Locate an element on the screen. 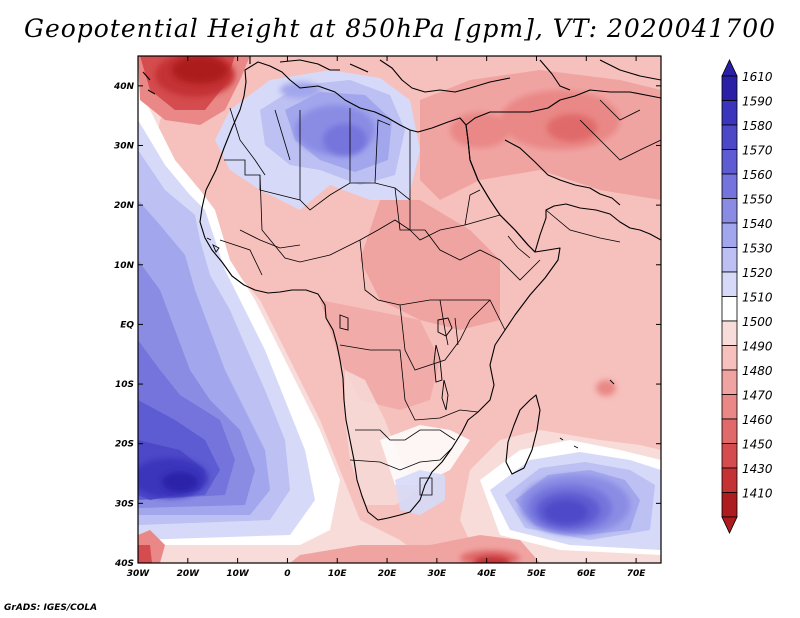  colorbar-level-label: 1520 is located at coordinates (757, 273).